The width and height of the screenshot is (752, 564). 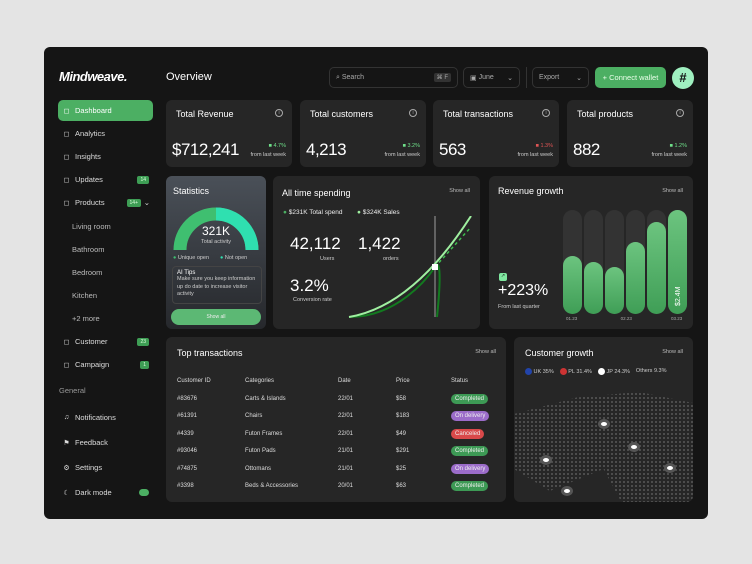 I want to click on revenue-show-all: Show all, so click(x=672, y=191).